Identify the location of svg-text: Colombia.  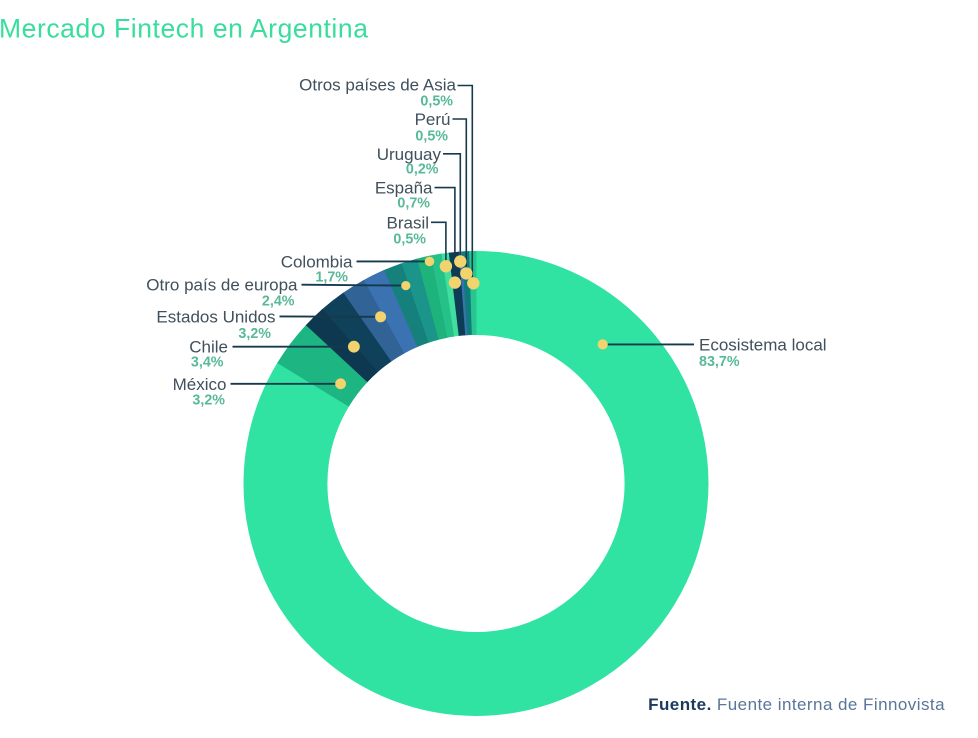
(317, 261).